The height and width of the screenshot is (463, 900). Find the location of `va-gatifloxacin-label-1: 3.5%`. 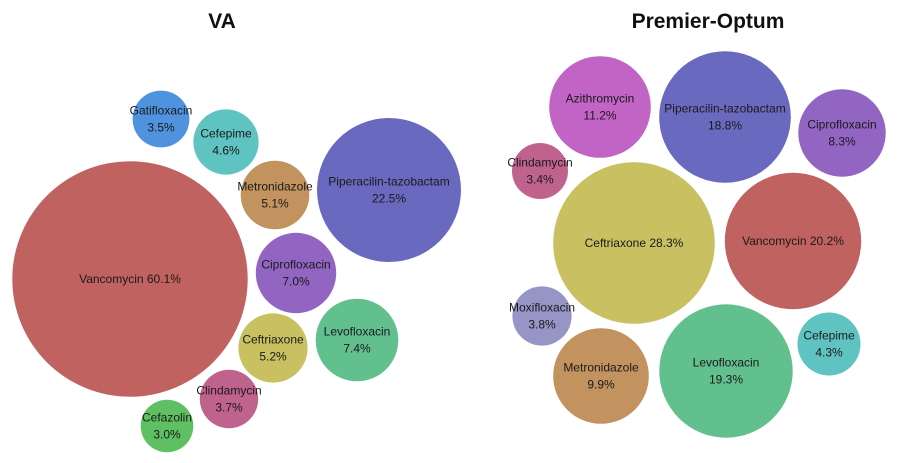

va-gatifloxacin-label-1: 3.5% is located at coordinates (161, 128).